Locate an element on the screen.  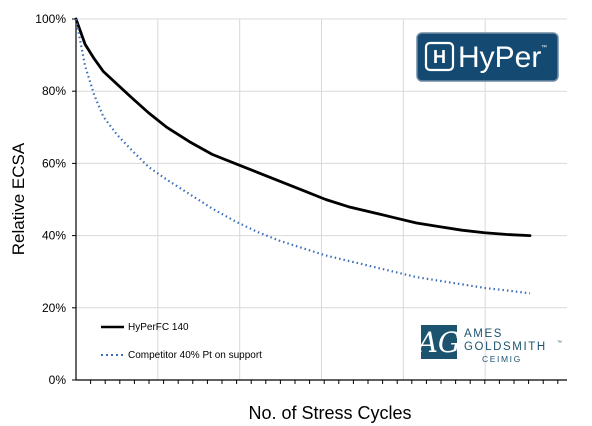
y-tick-label: 100% is located at coordinates (50, 19).